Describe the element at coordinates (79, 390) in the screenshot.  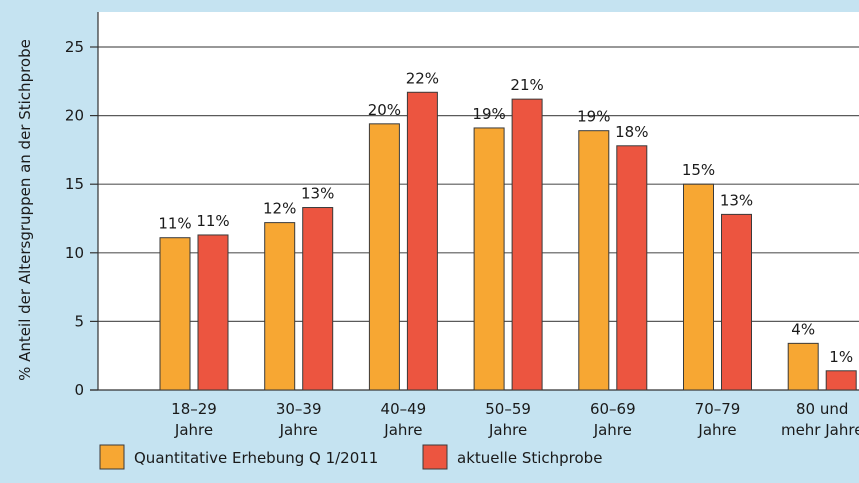
I see `y-tick-label: 0` at that location.